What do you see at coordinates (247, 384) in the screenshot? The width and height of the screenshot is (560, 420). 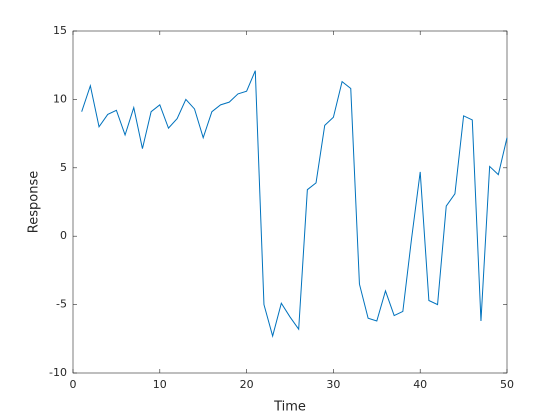 I see `x-tick-label: 20` at bounding box center [247, 384].